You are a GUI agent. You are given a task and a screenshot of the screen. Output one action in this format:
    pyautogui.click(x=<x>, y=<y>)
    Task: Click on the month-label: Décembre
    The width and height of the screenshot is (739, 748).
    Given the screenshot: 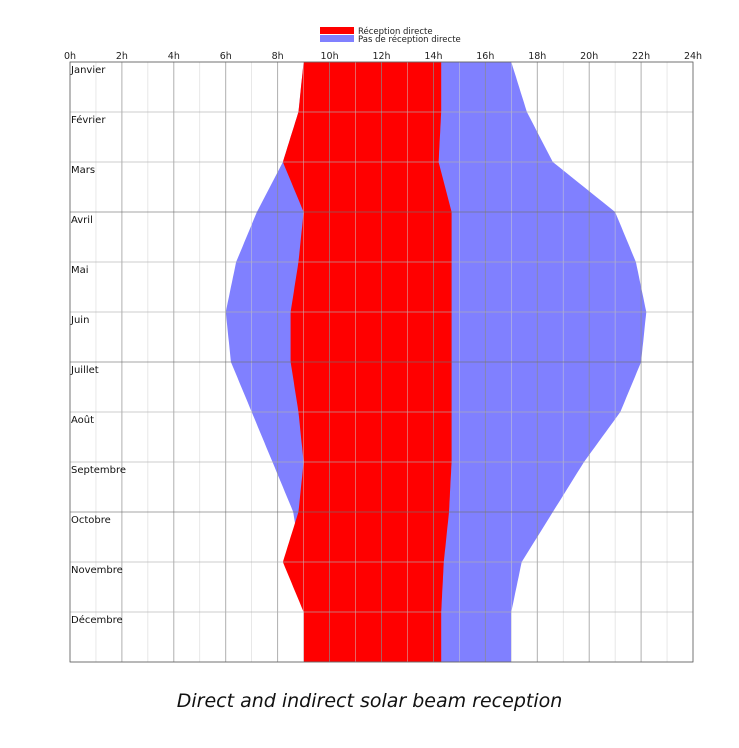 What is the action you would take?
    pyautogui.click(x=97, y=620)
    